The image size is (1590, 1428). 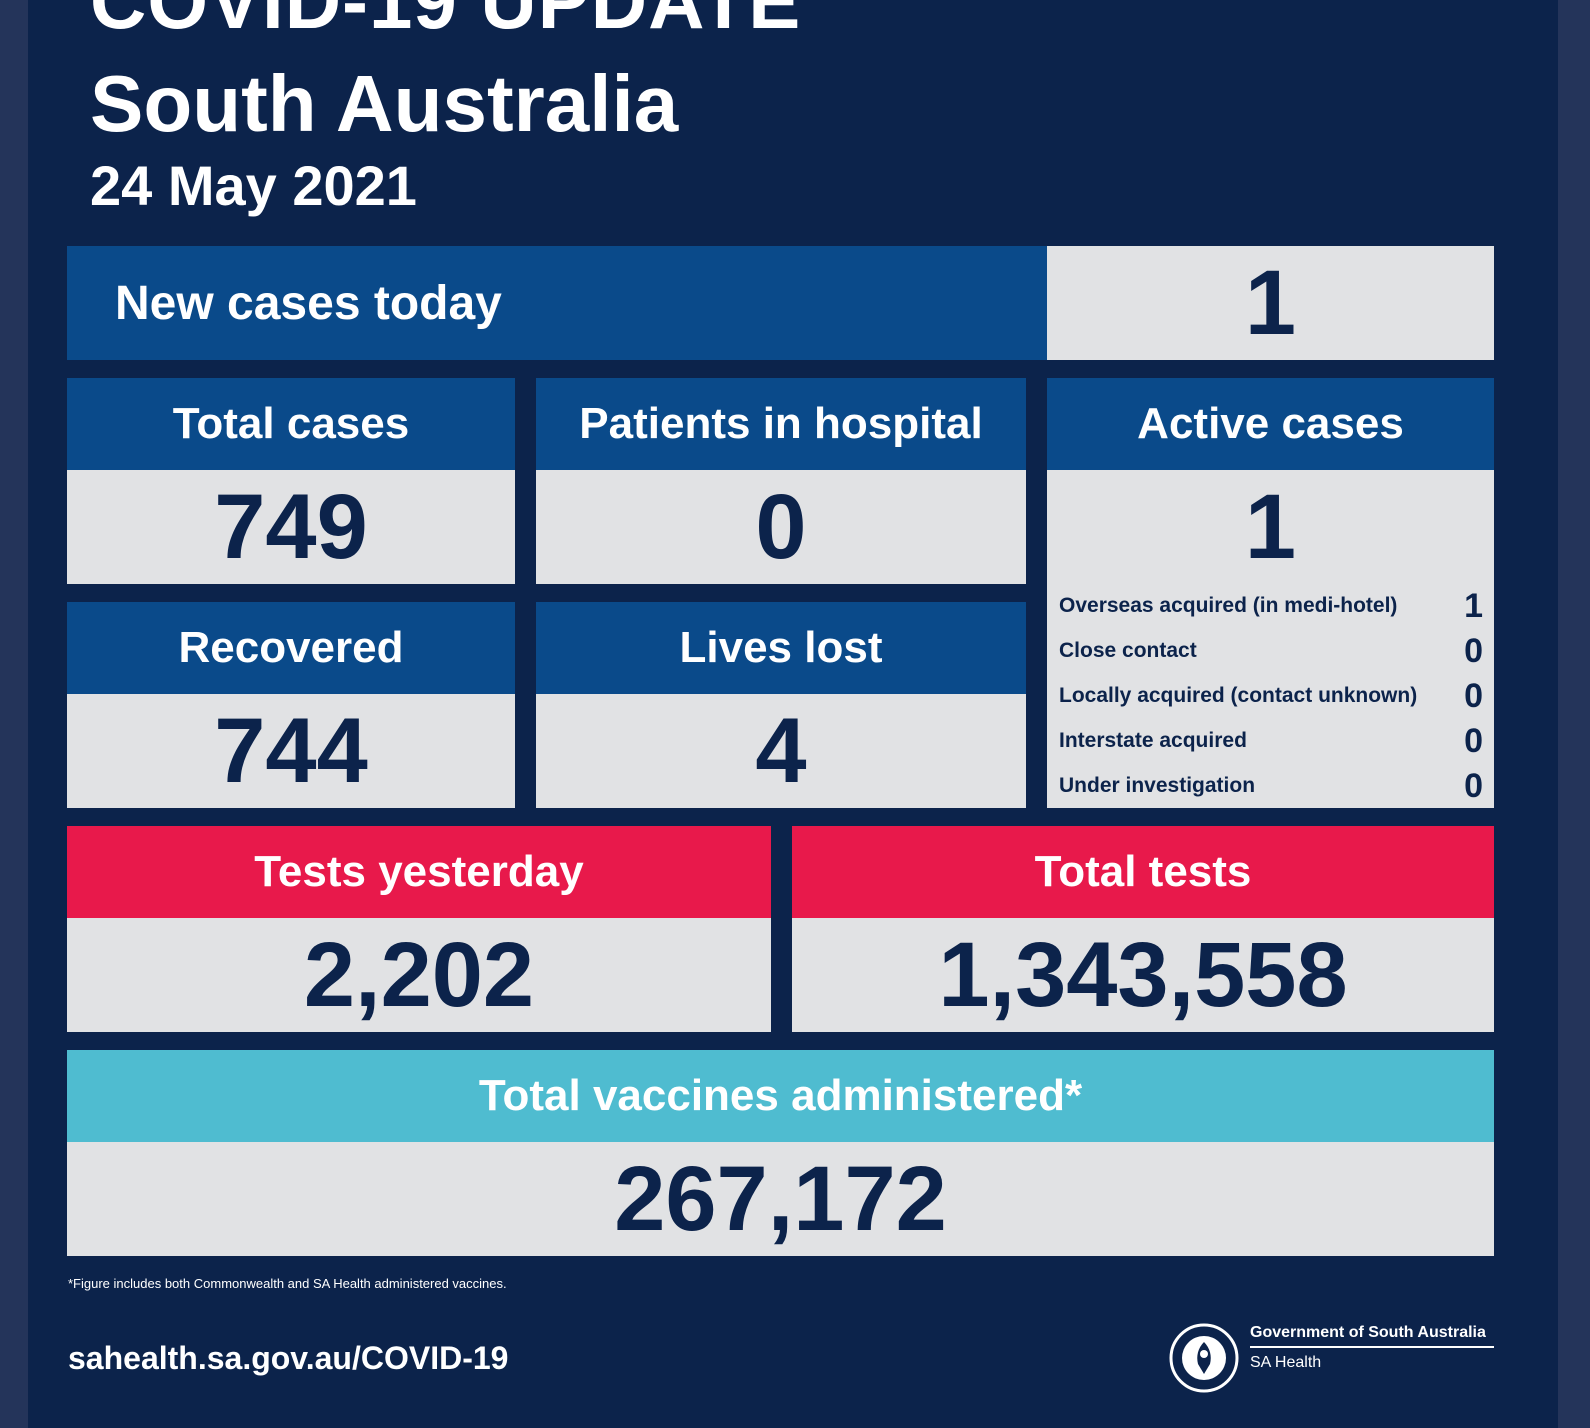 I want to click on breakdown-label: Under investigation, so click(x=1157, y=785).